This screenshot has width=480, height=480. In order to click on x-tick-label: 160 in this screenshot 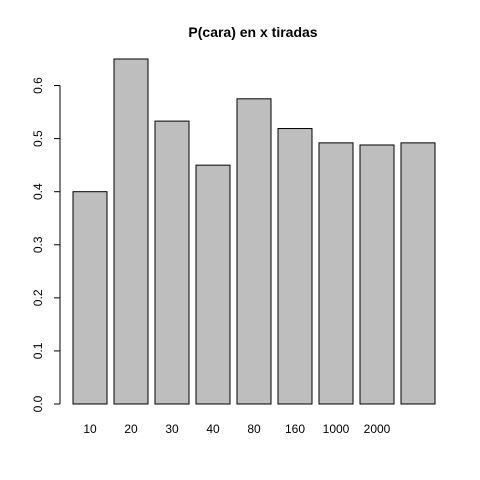, I will do `click(295, 429)`.